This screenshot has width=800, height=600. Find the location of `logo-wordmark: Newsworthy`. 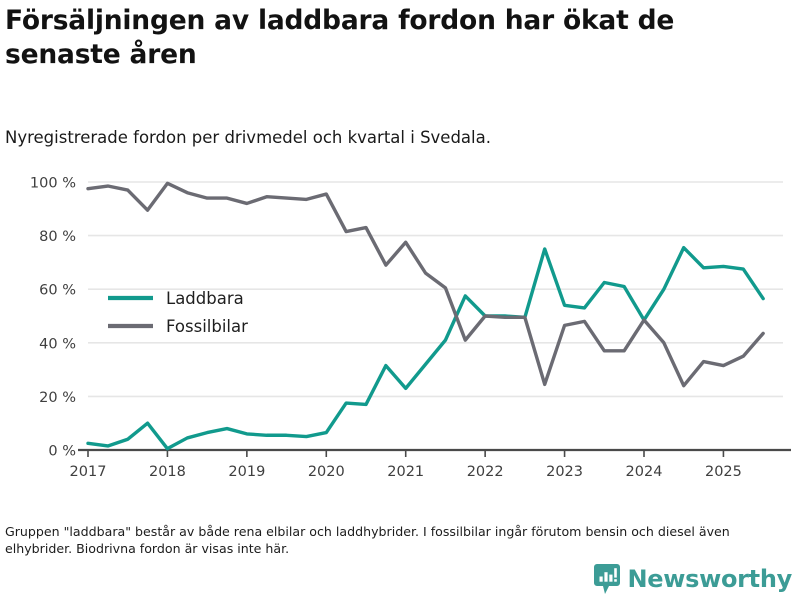

logo-wordmark: Newsworthy is located at coordinates (709, 579).